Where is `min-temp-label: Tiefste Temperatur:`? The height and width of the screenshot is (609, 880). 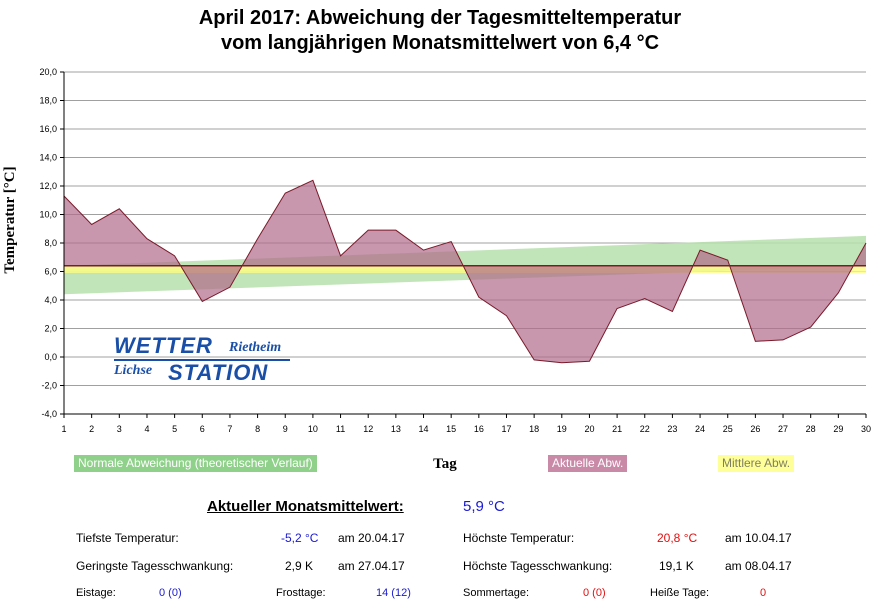 min-temp-label: Tiefste Temperatur: is located at coordinates (127, 538).